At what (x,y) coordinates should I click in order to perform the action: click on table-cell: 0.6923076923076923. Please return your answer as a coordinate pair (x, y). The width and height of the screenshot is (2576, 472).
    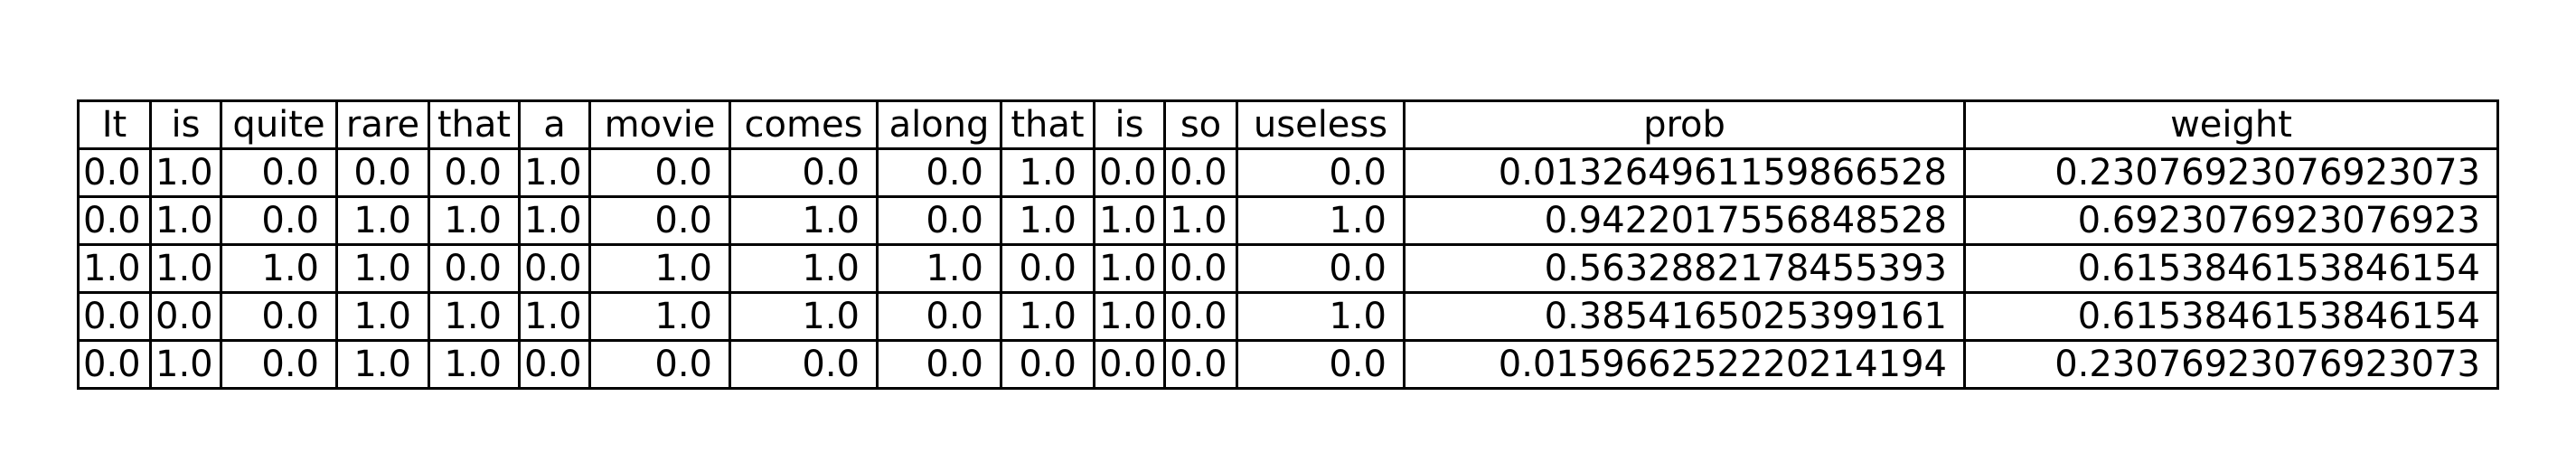
    Looking at the image, I should click on (2231, 220).